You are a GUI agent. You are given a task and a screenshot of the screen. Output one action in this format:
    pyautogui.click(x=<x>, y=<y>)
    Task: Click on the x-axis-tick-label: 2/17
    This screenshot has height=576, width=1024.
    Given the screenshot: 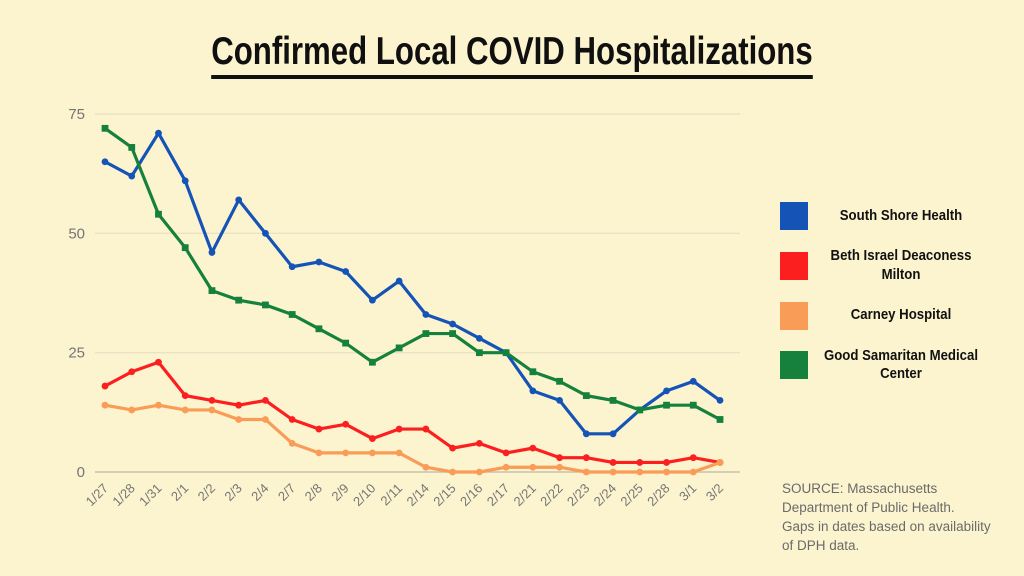 What is the action you would take?
    pyautogui.click(x=498, y=494)
    